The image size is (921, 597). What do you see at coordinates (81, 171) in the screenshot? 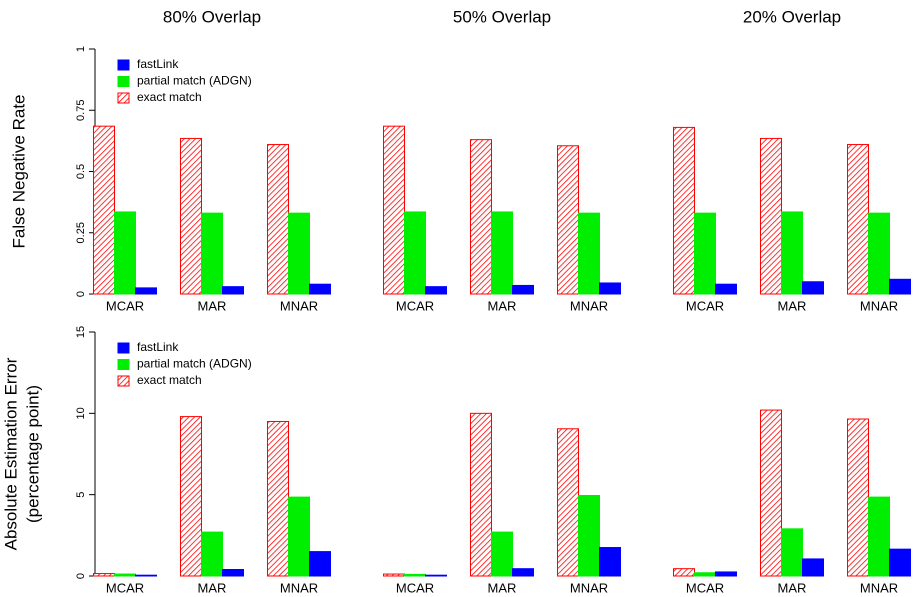
I see `y-tick-label: 0.5` at bounding box center [81, 171].